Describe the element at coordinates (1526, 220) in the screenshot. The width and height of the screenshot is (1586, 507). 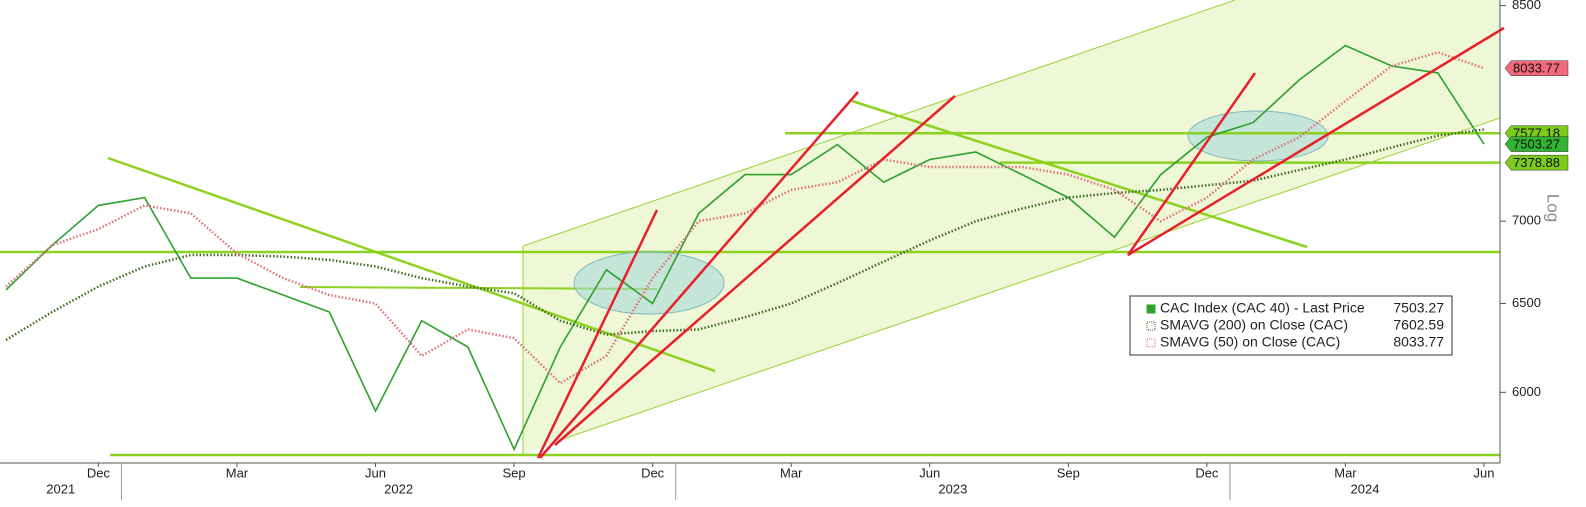
I see `y-tick-label: 7000` at that location.